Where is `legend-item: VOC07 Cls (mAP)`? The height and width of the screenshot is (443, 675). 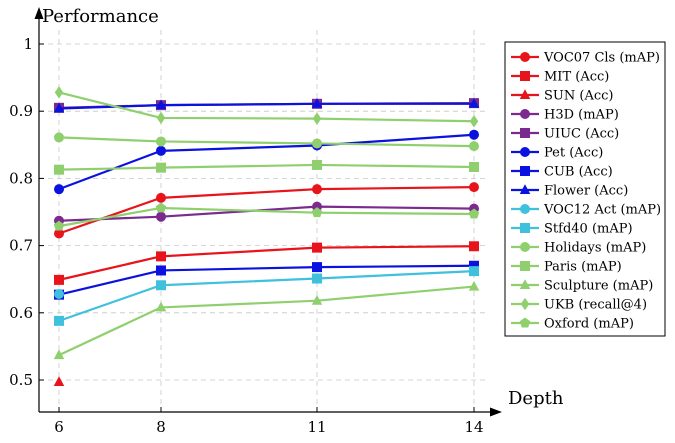
legend-item: VOC07 Cls (mAP) is located at coordinates (585, 58).